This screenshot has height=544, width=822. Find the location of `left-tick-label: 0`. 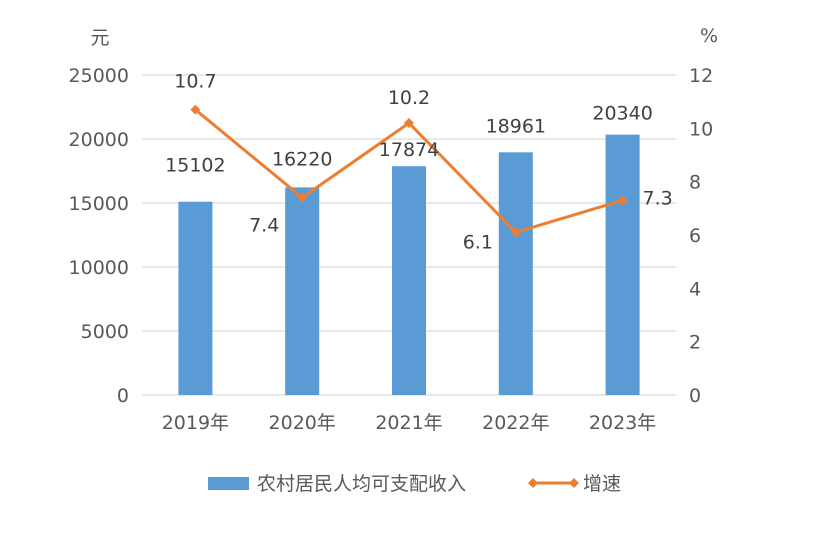

left-tick-label: 0 is located at coordinates (123, 396).